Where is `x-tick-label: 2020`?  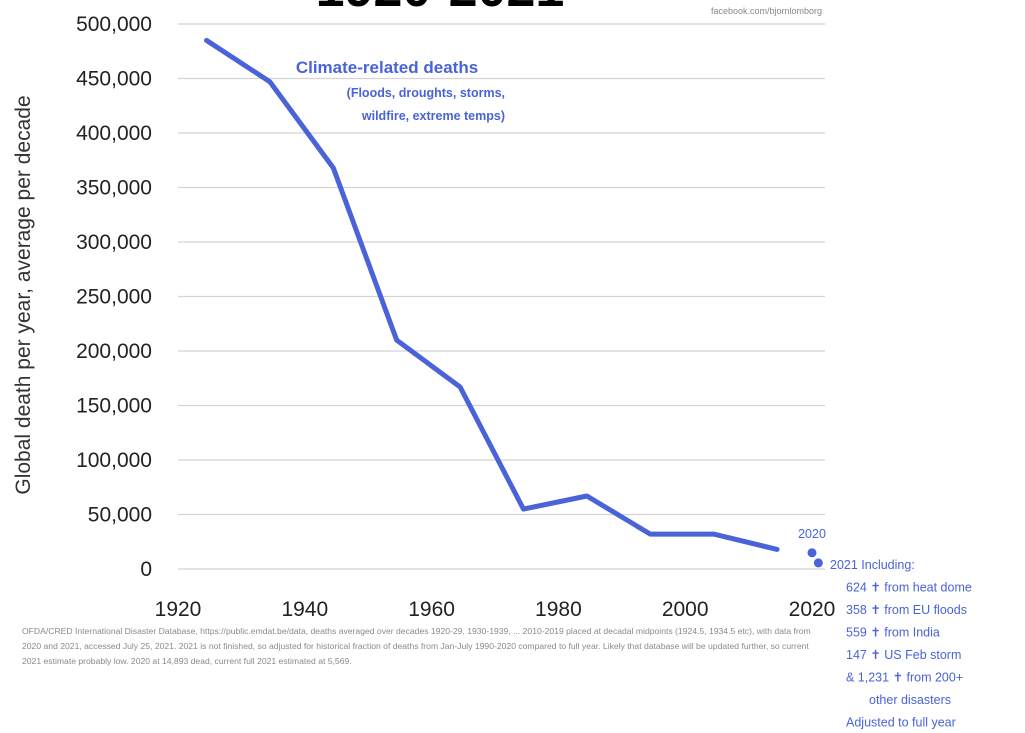 x-tick-label: 2020 is located at coordinates (812, 609).